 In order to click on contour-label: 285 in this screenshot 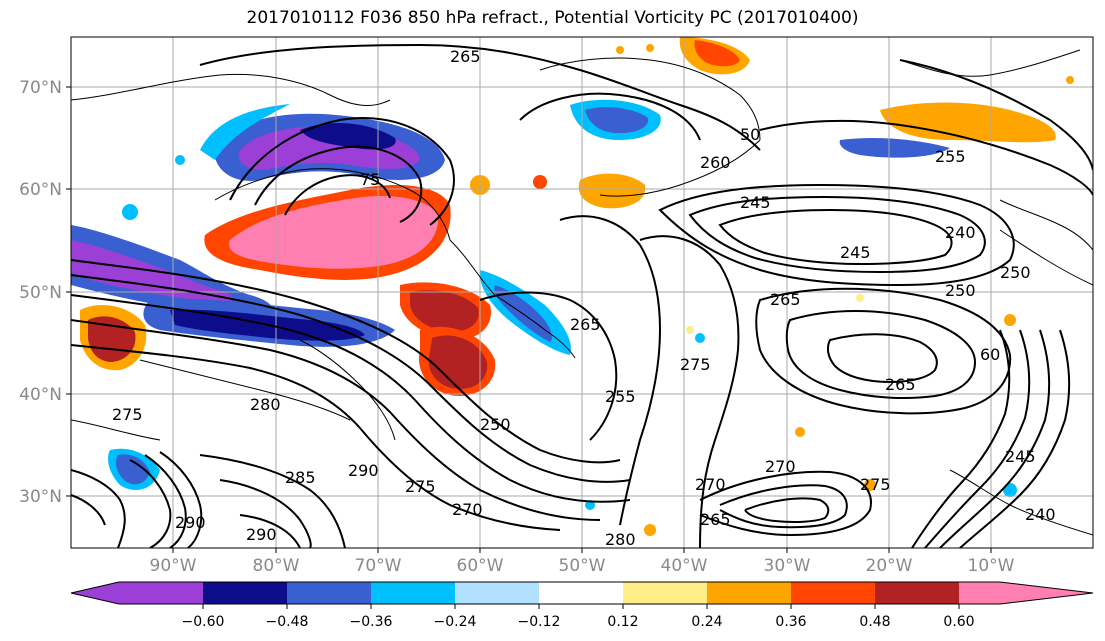, I will do `click(300, 477)`.